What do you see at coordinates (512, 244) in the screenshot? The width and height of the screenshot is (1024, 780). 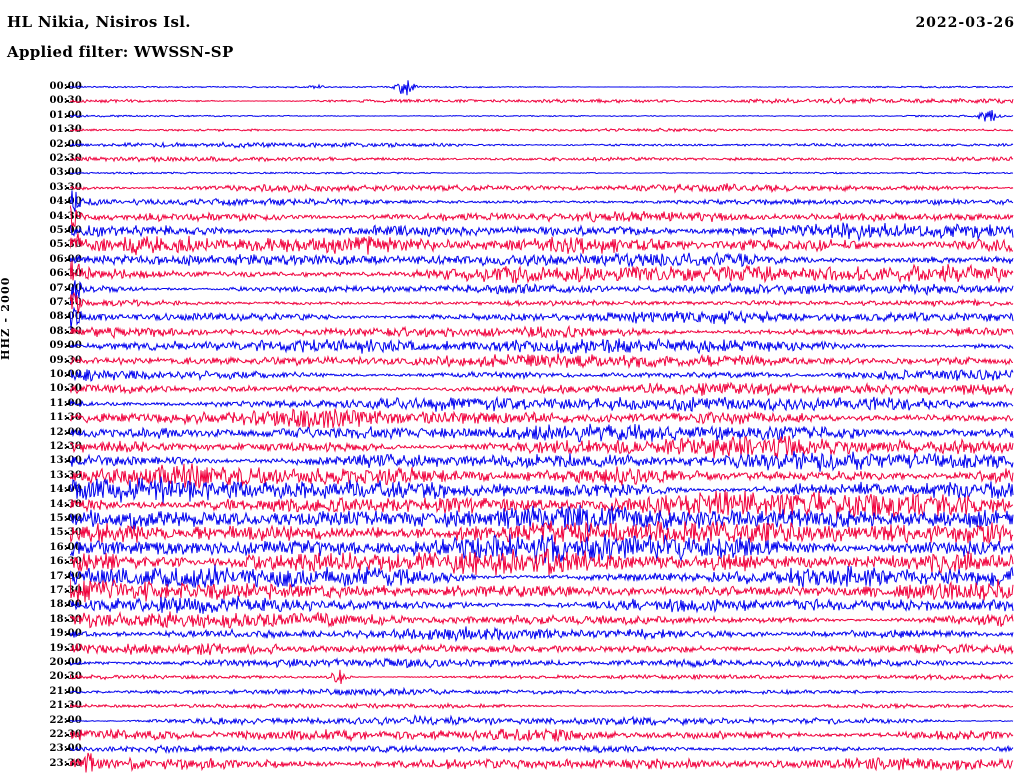 I see `helicorder-row: 05:30` at bounding box center [512, 244].